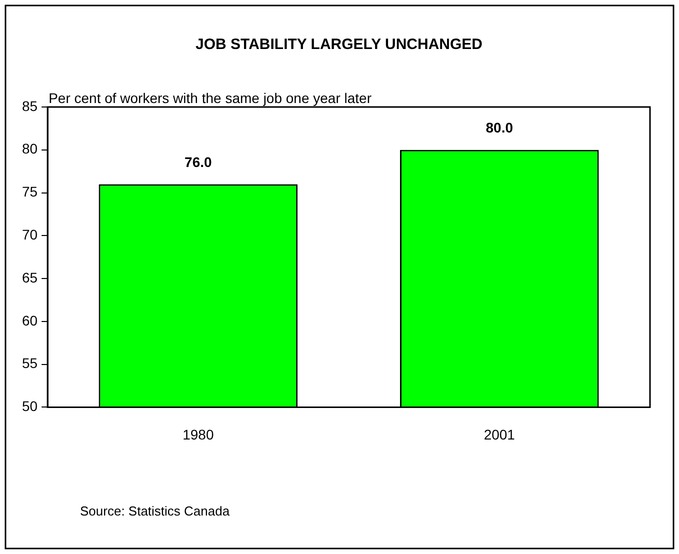 The width and height of the screenshot is (679, 554). What do you see at coordinates (198, 162) in the screenshot?
I see `data-label: 76.0` at bounding box center [198, 162].